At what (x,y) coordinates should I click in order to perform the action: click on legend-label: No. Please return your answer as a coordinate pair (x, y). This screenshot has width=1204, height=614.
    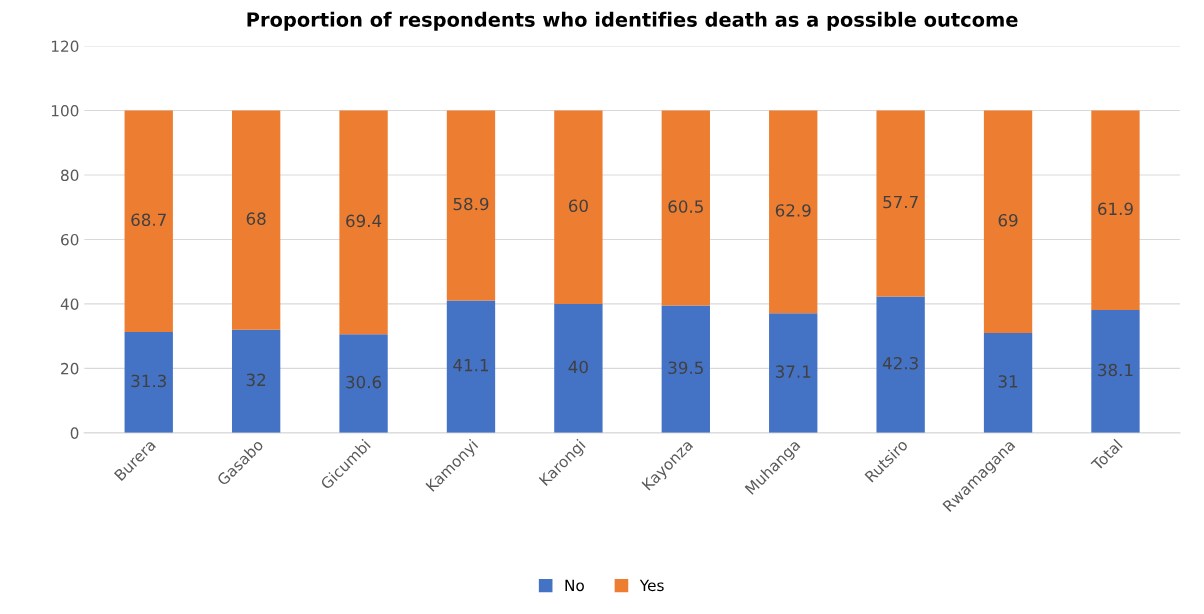
    Looking at the image, I should click on (574, 585).